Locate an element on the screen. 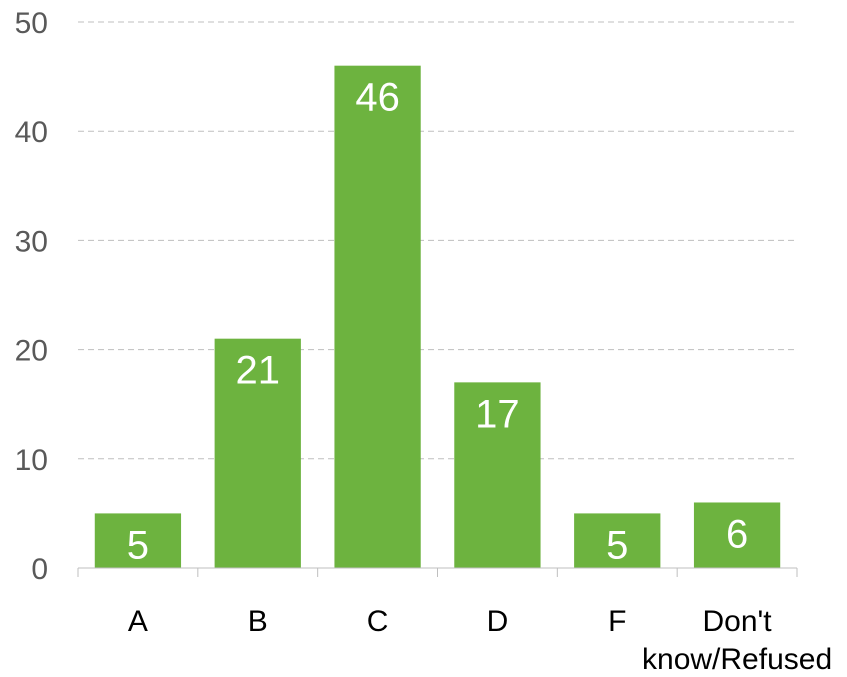 The image size is (847, 677). x-axis-labels: A B C D F Don't know/Refused is located at coordinates (480, 640).